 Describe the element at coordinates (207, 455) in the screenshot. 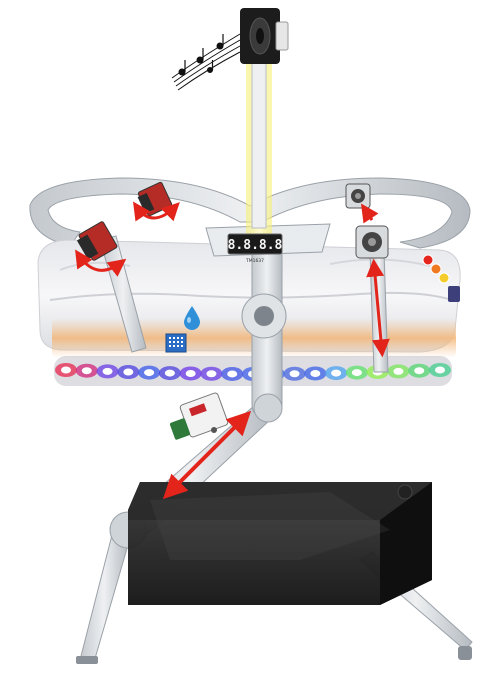

I see `actuator-arrow` at that location.